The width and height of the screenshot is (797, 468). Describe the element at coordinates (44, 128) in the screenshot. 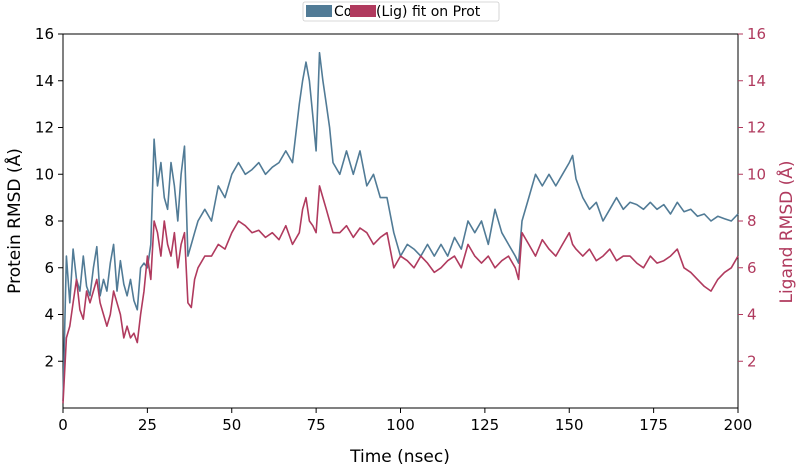

I see `left-y-tick-label: 12` at that location.